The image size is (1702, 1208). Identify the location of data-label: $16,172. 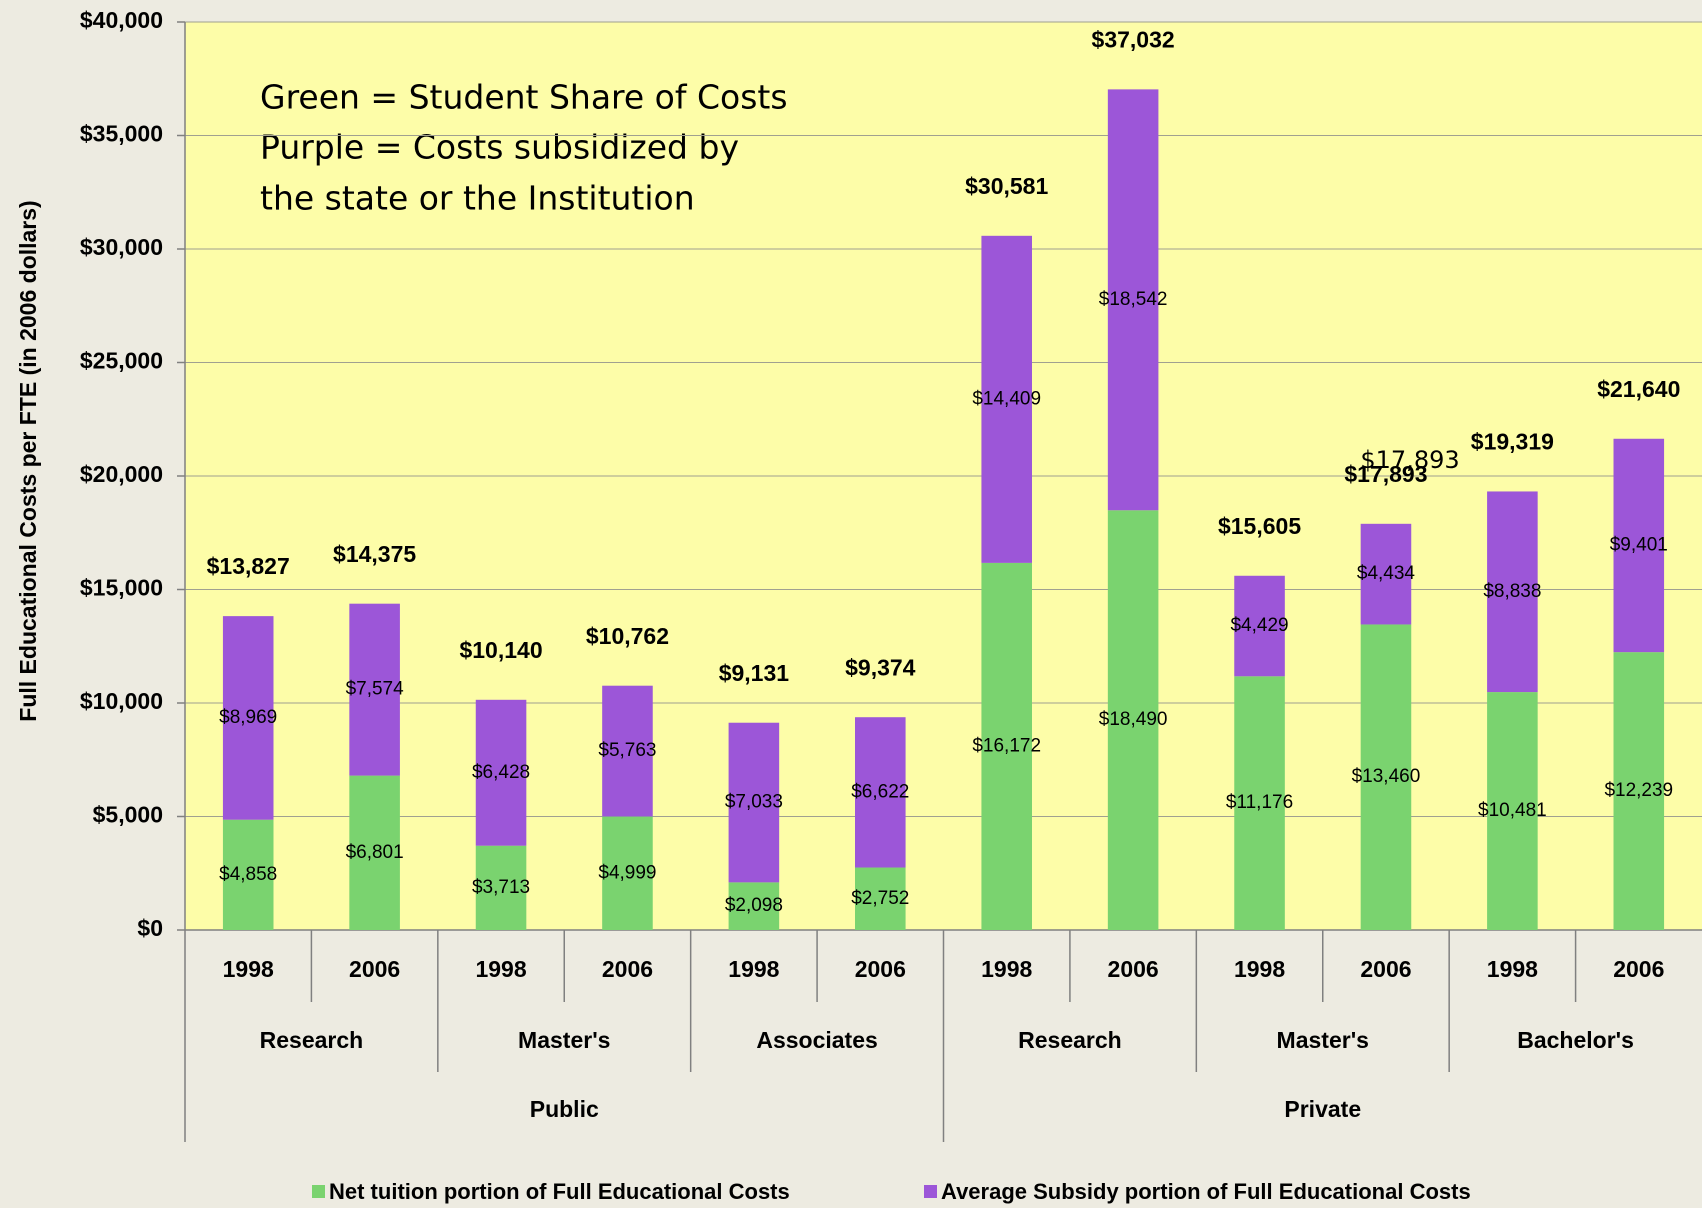
(1006, 745).